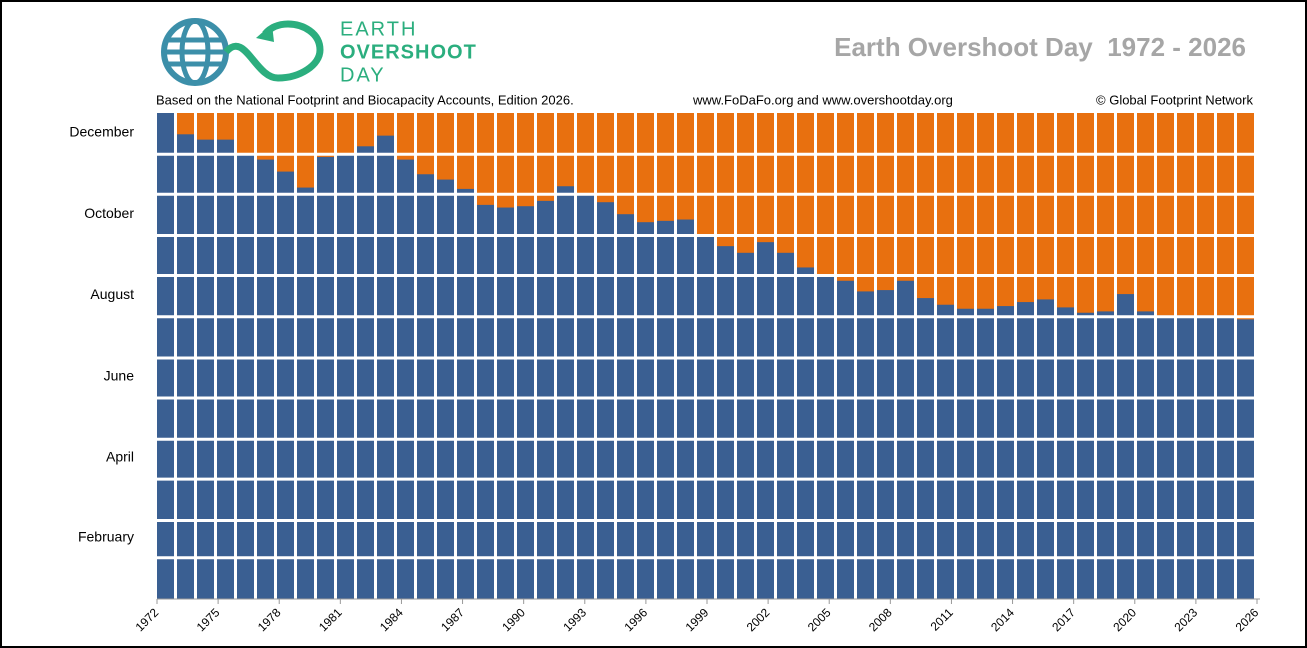 This screenshot has width=1307, height=648. I want to click on logo-text: EARTH, so click(378, 29).